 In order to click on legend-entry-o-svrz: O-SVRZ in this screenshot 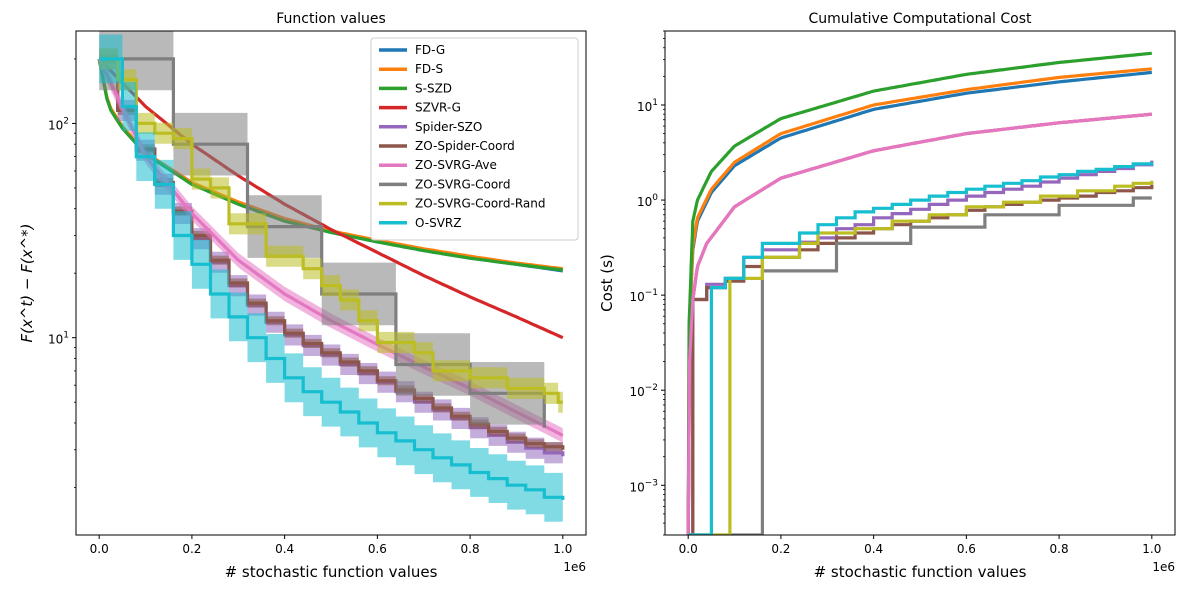, I will do `click(438, 223)`.